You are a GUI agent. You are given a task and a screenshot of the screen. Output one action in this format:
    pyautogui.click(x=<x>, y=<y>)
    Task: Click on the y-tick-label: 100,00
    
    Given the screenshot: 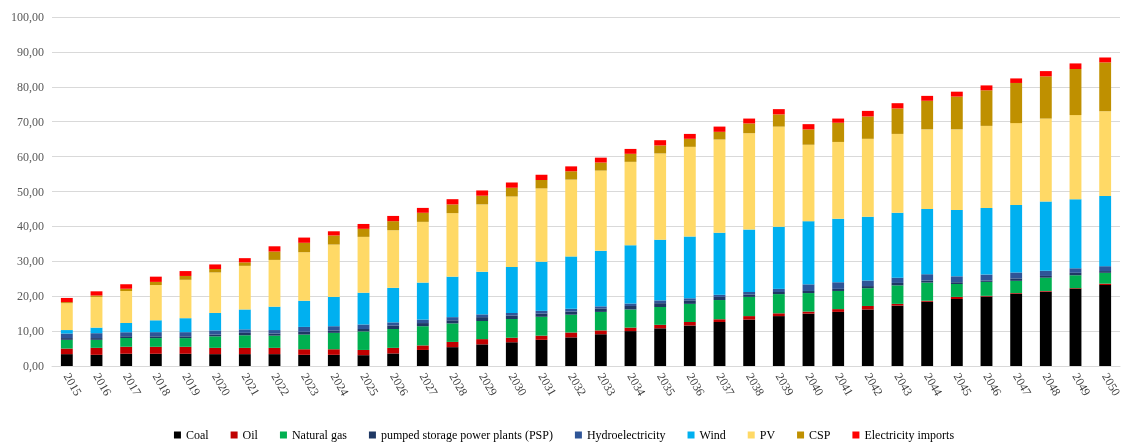 What is the action you would take?
    pyautogui.click(x=27, y=17)
    